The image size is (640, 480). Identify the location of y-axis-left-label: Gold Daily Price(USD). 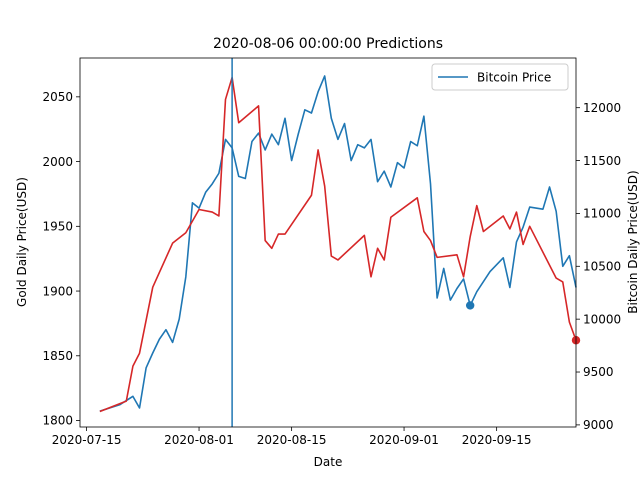
(22, 242).